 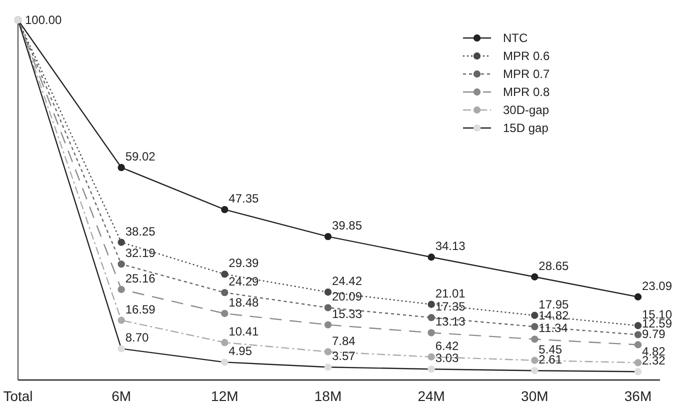 What do you see at coordinates (554, 265) in the screenshot?
I see `data-label: 28.65` at bounding box center [554, 265].